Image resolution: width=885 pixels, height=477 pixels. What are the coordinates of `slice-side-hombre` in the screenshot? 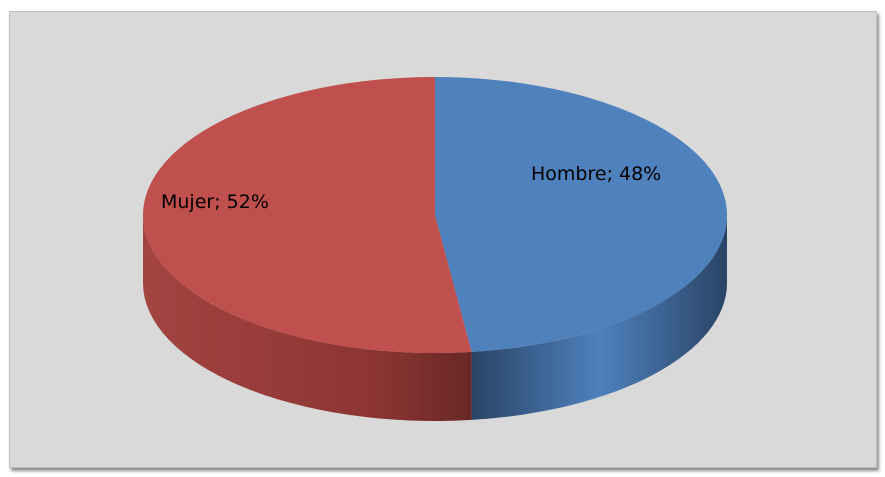 It's located at (599, 317).